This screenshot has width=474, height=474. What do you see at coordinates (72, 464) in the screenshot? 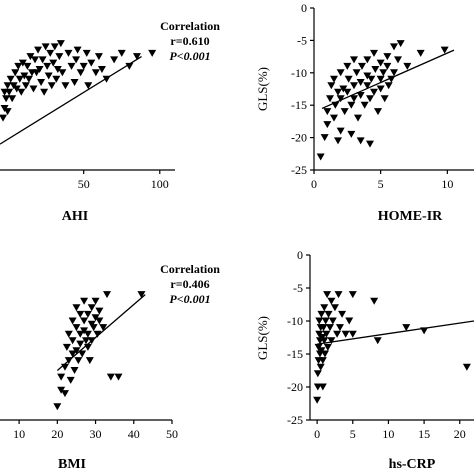
I see `x-axis-label: BMI` at bounding box center [72, 464].